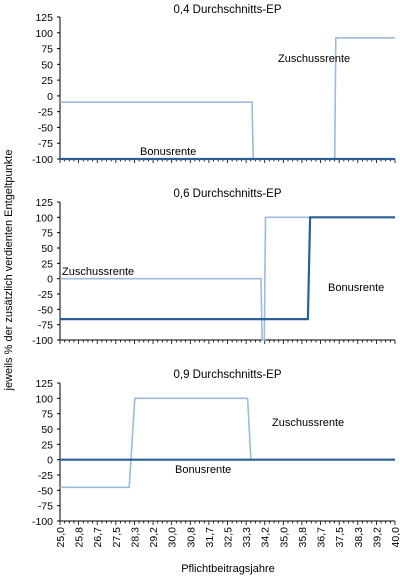 The width and height of the screenshot is (400, 577). I want to click on x-tick-label: 30,8, so click(191, 537).